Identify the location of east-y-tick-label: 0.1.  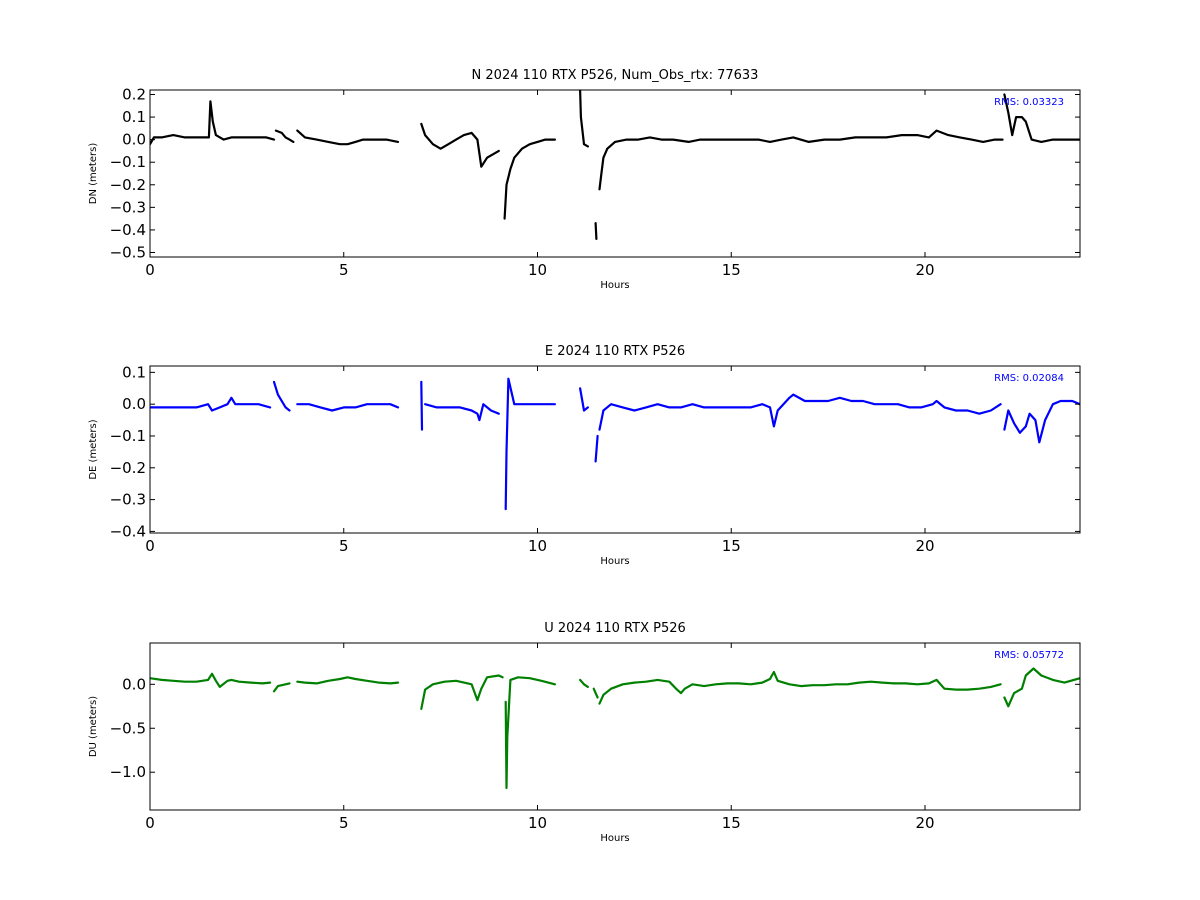
(134, 372).